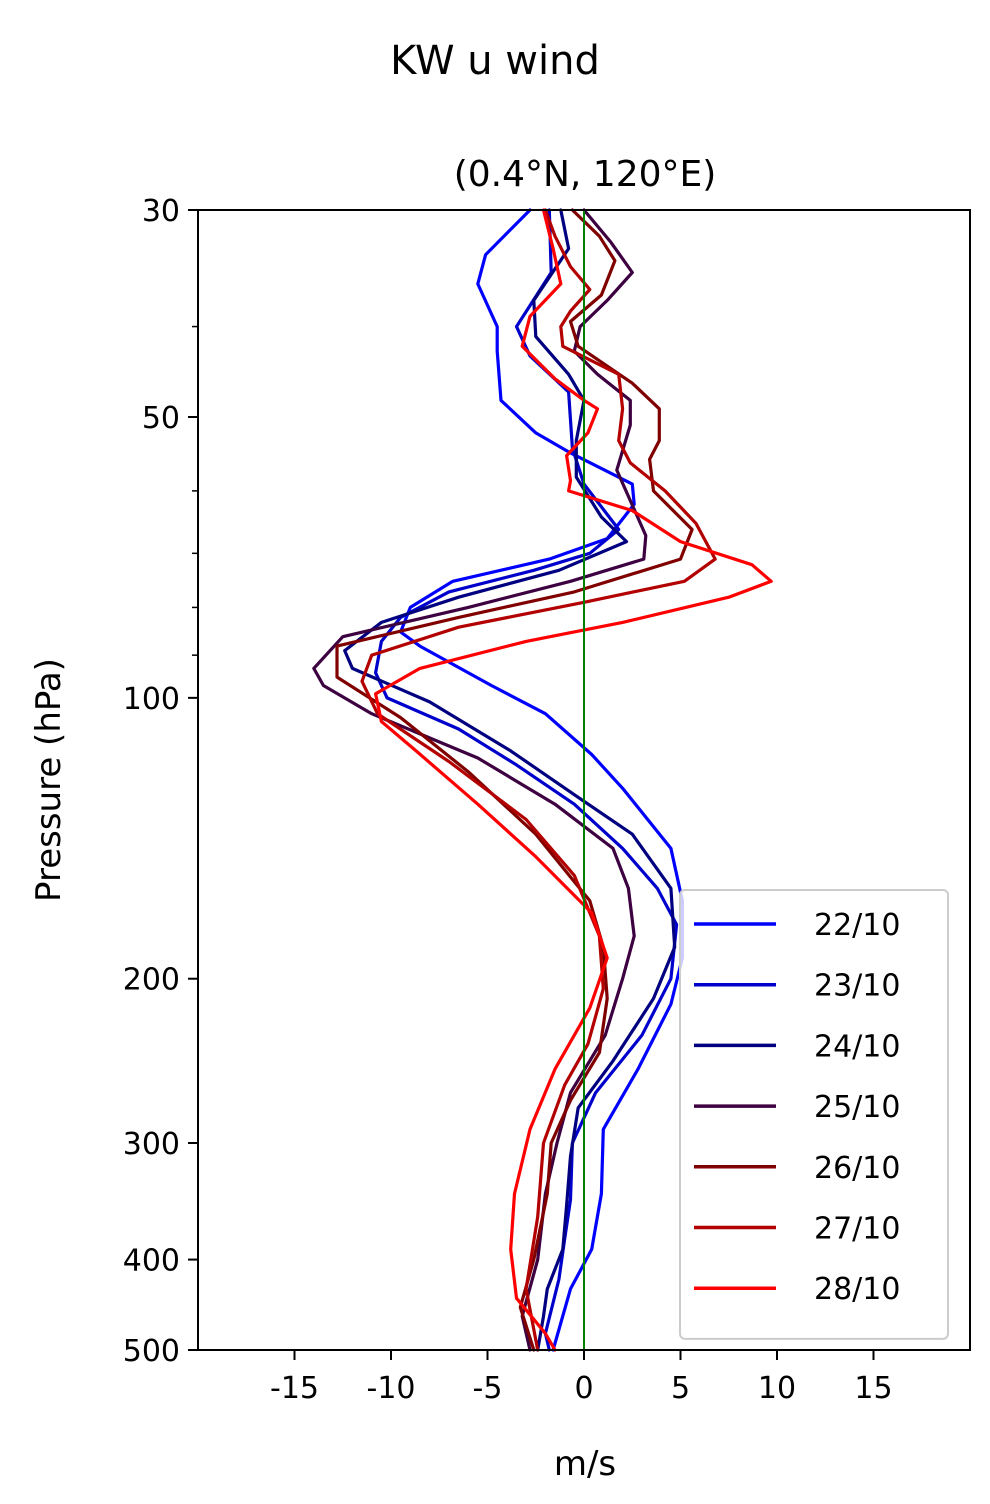 The width and height of the screenshot is (990, 1504). What do you see at coordinates (495, 61) in the screenshot?
I see `chart-title: KW u wind` at bounding box center [495, 61].